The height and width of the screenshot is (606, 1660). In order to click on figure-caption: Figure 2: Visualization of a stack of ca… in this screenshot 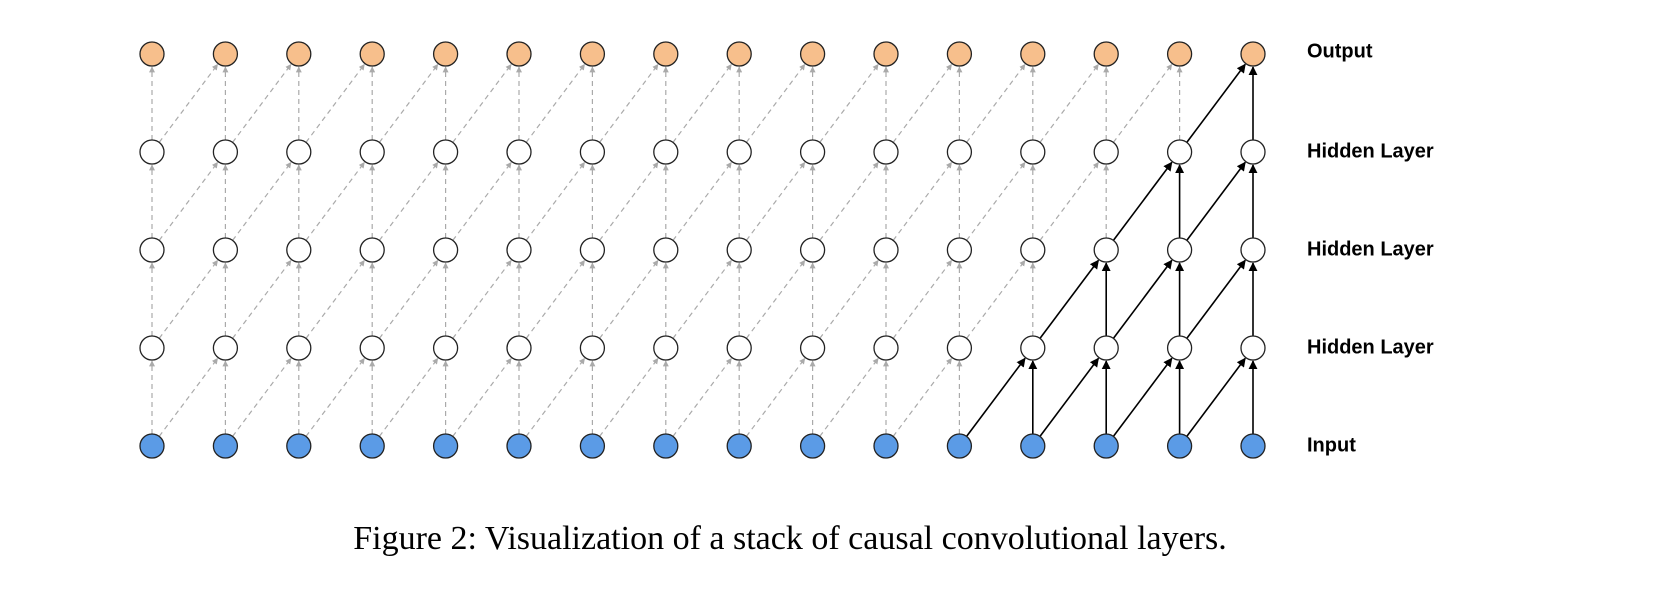, I will do `click(790, 538)`.